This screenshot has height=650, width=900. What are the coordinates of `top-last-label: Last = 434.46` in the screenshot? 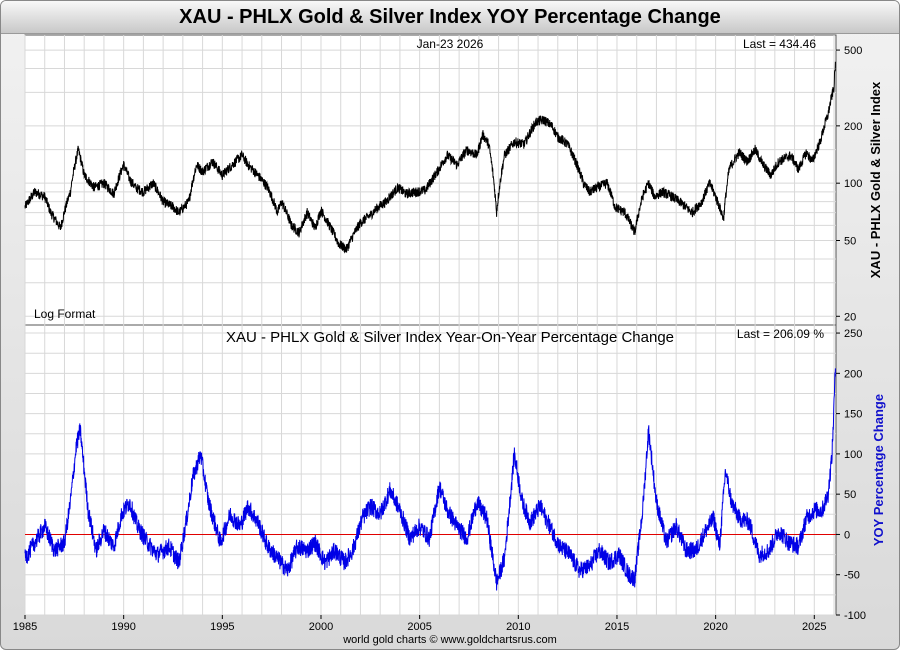 It's located at (779, 44).